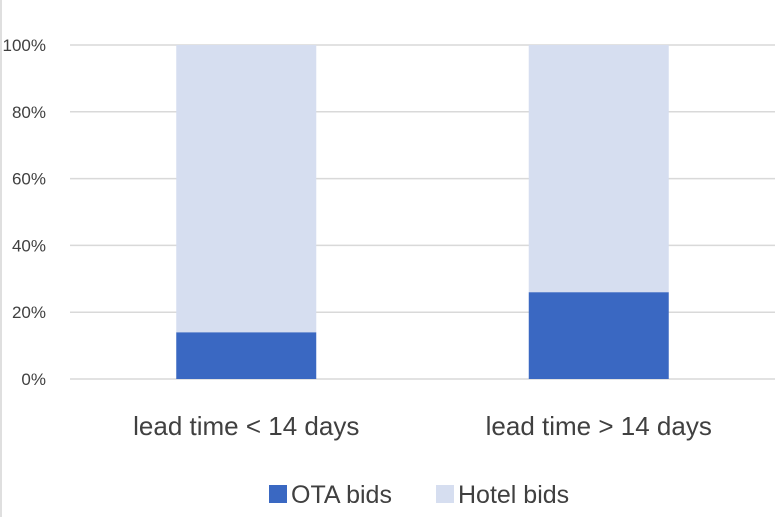 The width and height of the screenshot is (780, 517). Describe the element at coordinates (513, 495) in the screenshot. I see `legend-label-hotel-bids: Hotel bids` at that location.